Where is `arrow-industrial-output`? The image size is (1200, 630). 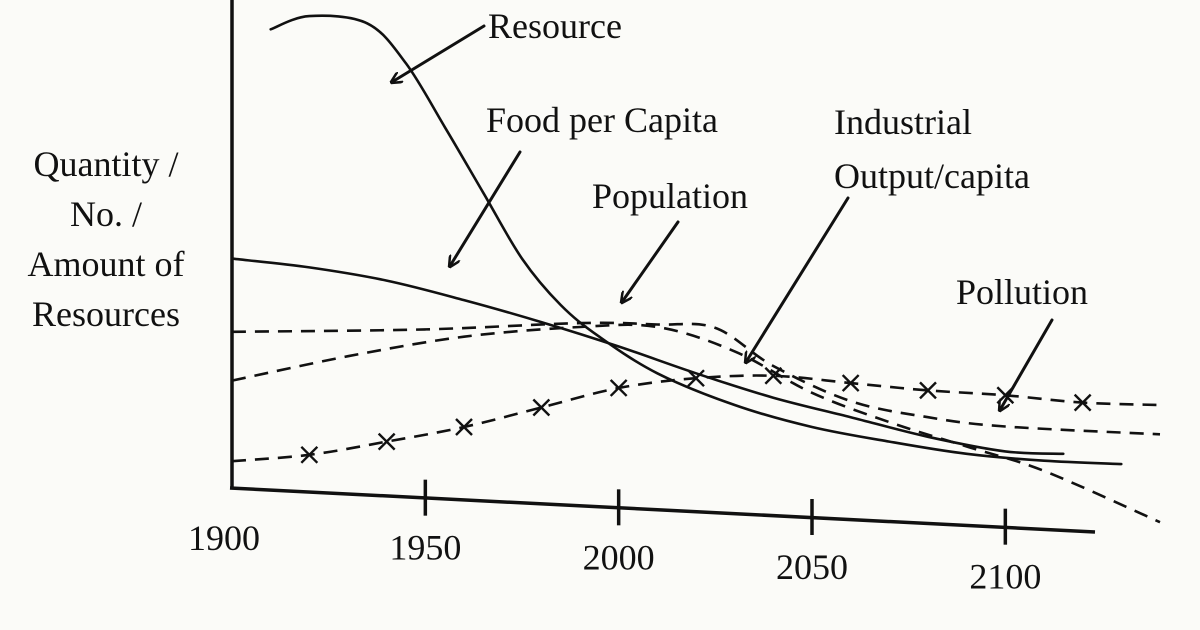 arrow-industrial-output is located at coordinates (798, 279).